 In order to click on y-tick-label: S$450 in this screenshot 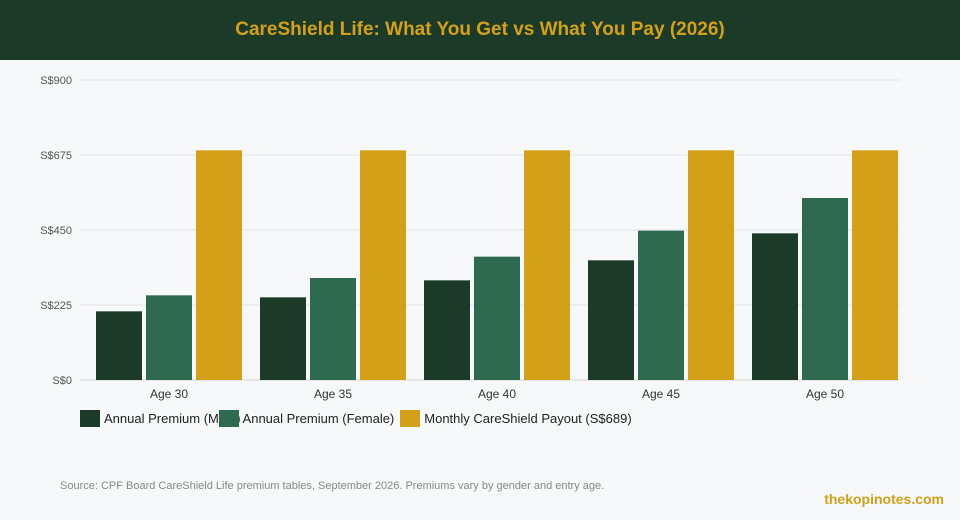, I will do `click(56, 231)`.